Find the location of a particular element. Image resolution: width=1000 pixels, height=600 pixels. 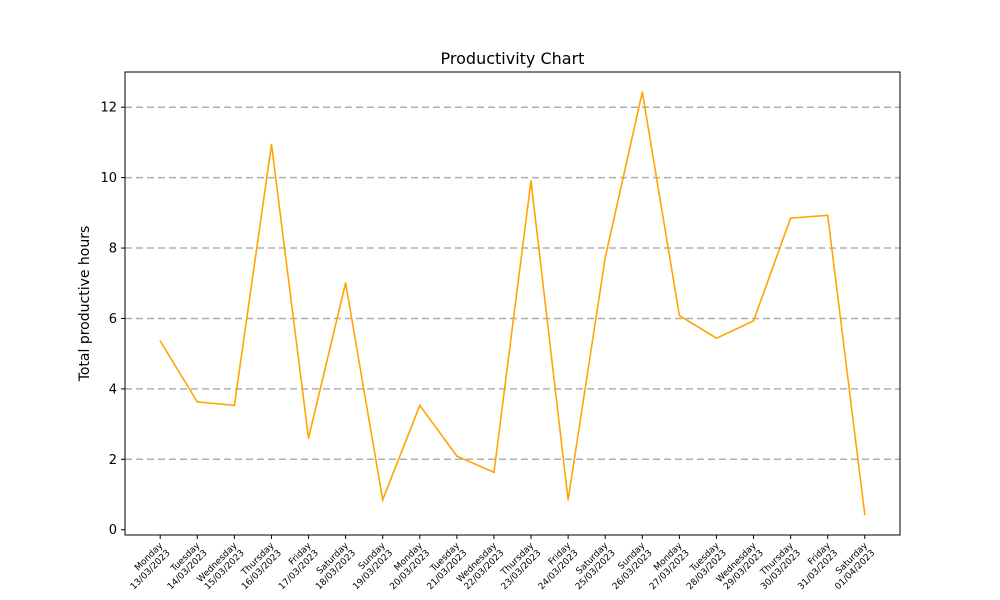

y-tick-label-2: 2 is located at coordinates (113, 460).